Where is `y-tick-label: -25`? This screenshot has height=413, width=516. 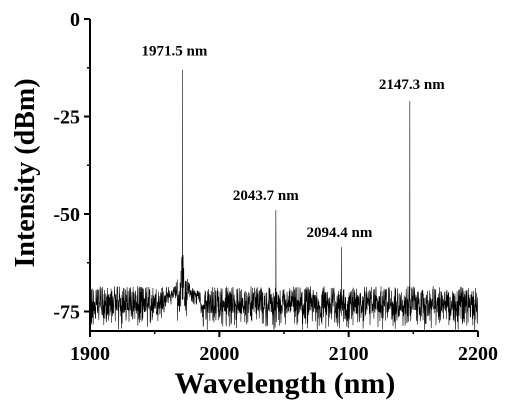
y-tick-label: -25 is located at coordinates (66, 118).